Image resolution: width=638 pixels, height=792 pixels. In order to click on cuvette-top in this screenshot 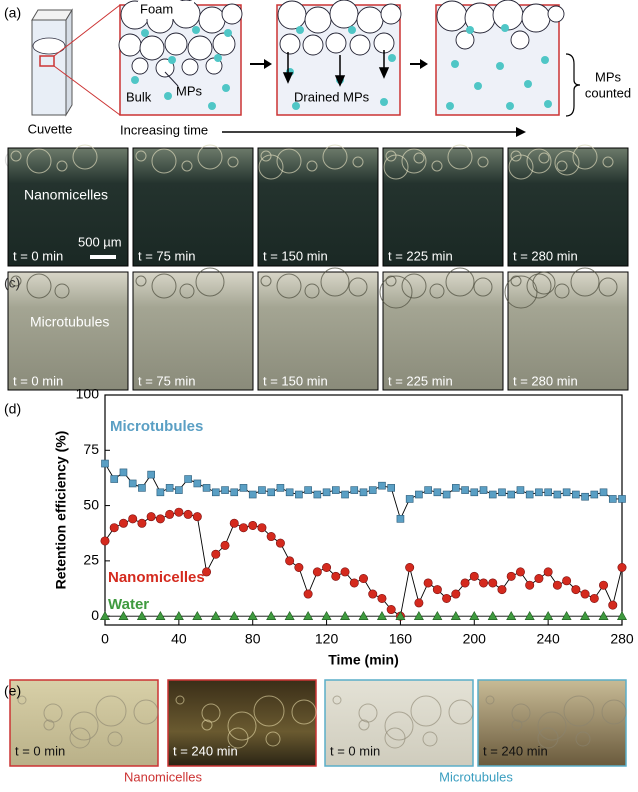, I will do `click(52, 15)`.